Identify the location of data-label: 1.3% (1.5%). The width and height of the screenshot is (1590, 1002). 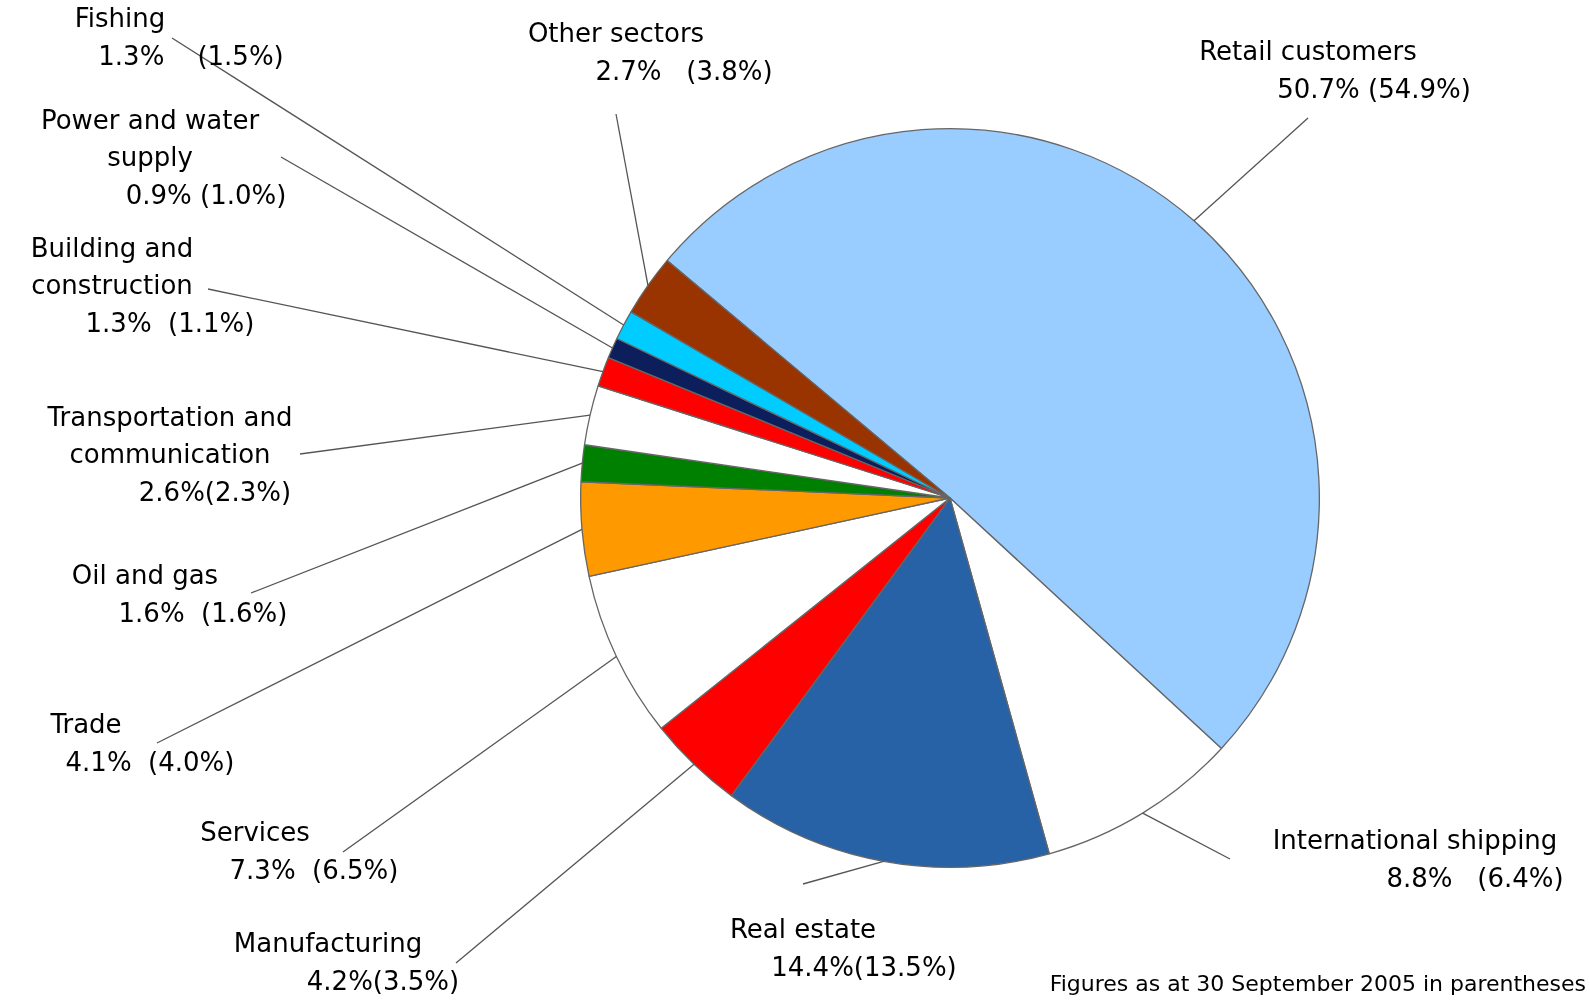
(191, 55).